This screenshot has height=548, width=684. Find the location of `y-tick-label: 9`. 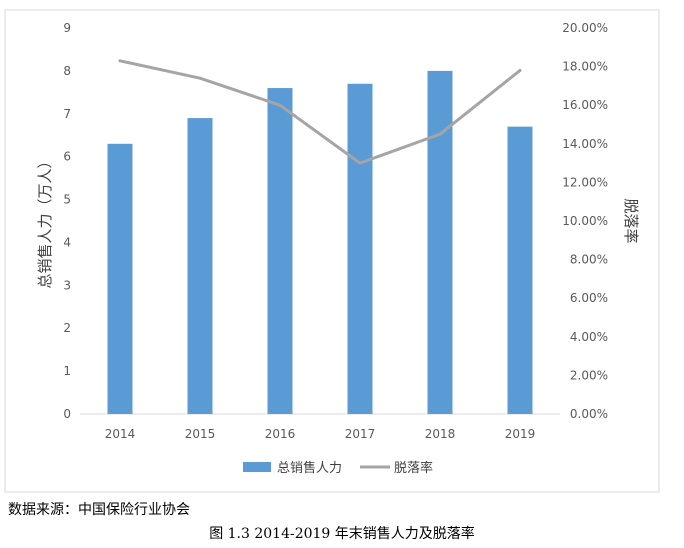

y-tick-label: 9 is located at coordinates (67, 28).